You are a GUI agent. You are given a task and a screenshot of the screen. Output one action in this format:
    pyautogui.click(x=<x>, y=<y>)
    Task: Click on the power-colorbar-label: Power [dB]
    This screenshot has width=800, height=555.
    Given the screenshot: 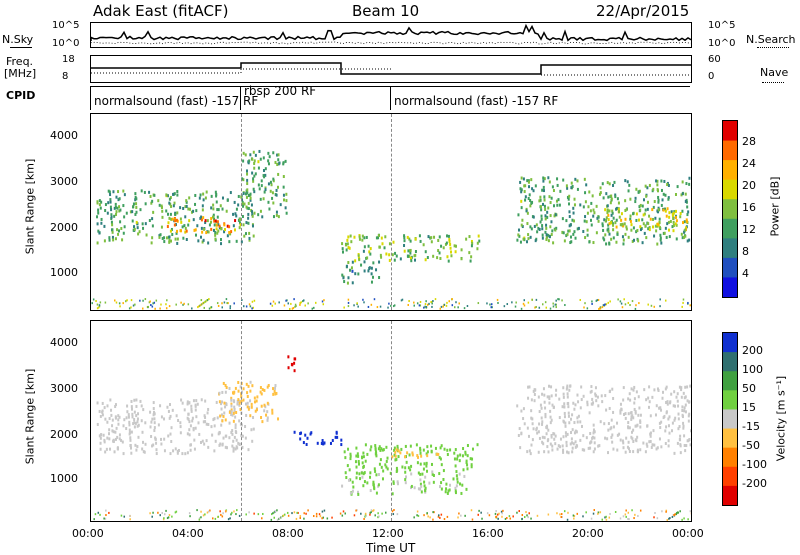 What is the action you would take?
    pyautogui.click(x=775, y=207)
    